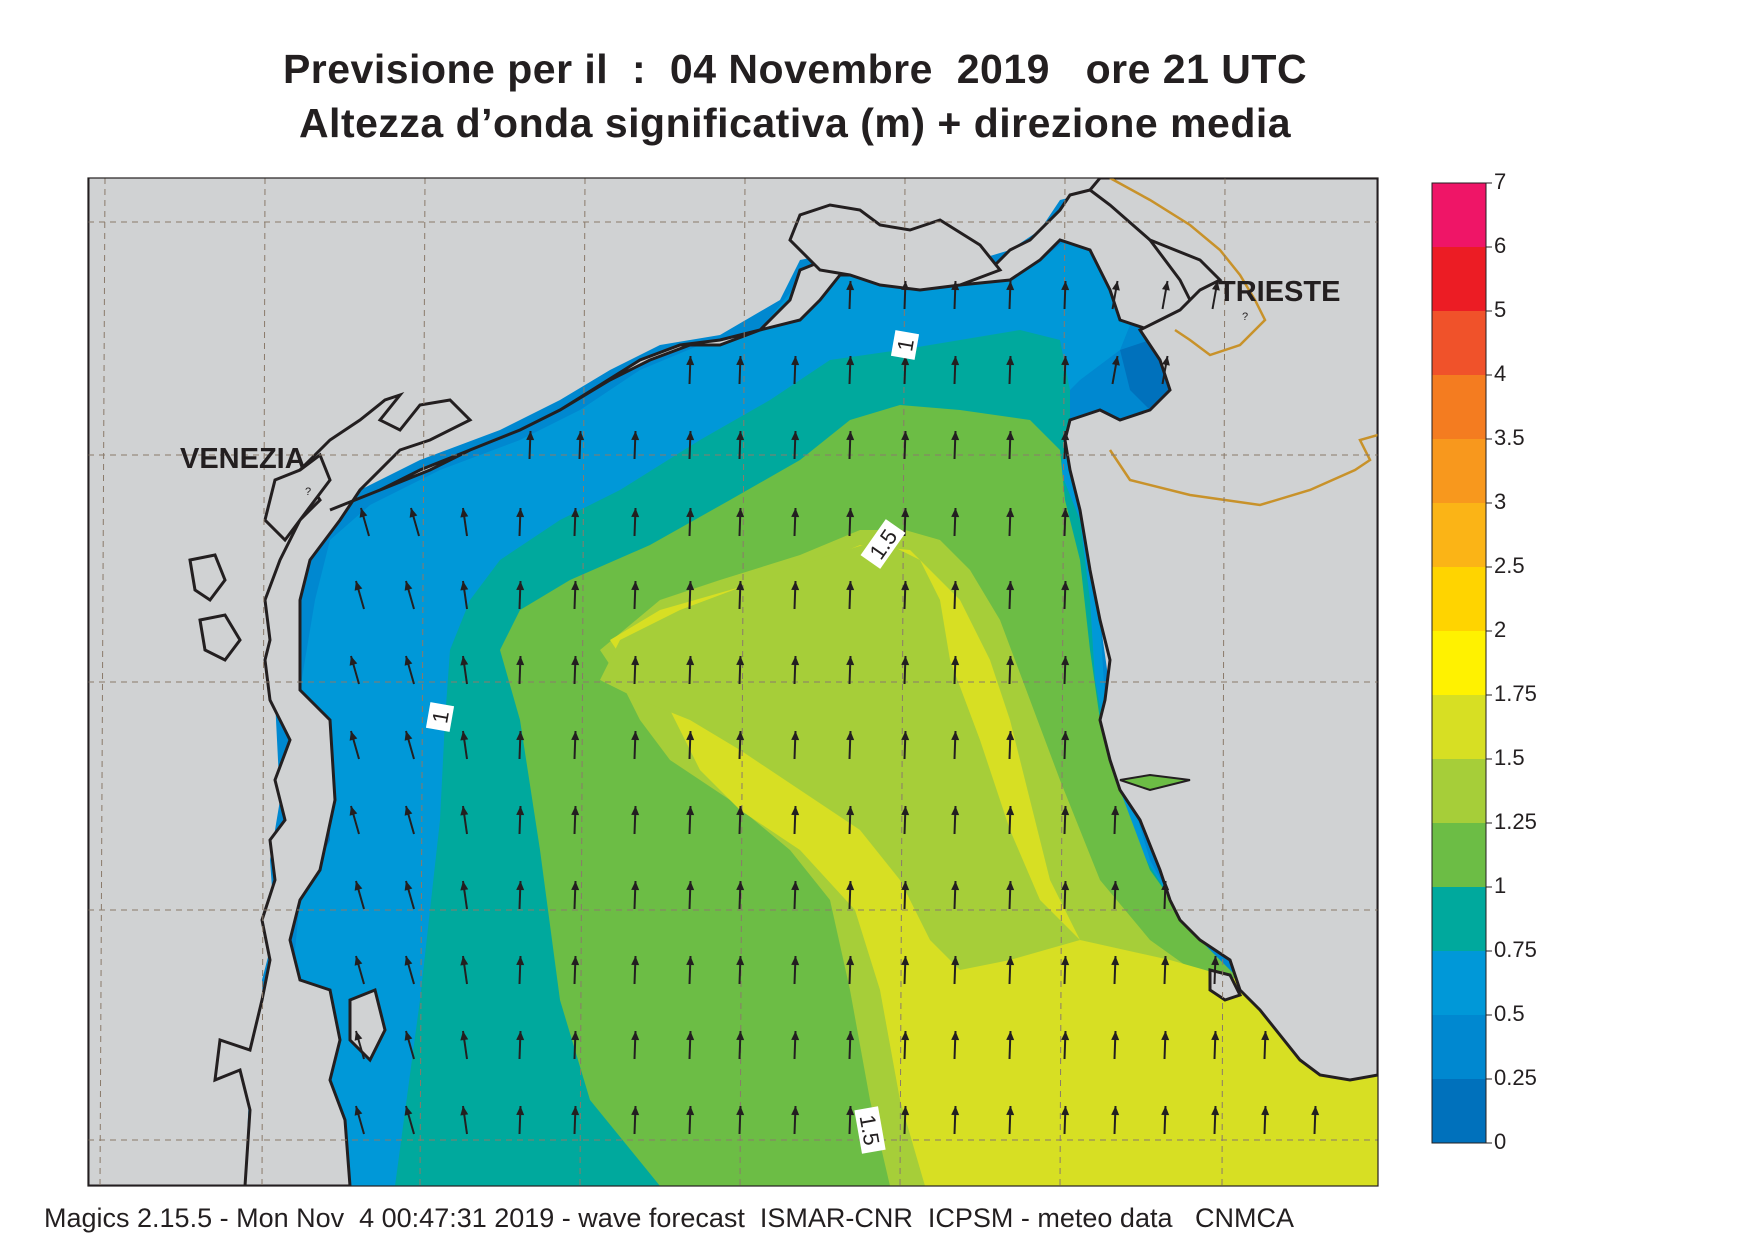  Describe the element at coordinates (1500, 245) in the screenshot. I see `legend-tick-label: 6` at that location.